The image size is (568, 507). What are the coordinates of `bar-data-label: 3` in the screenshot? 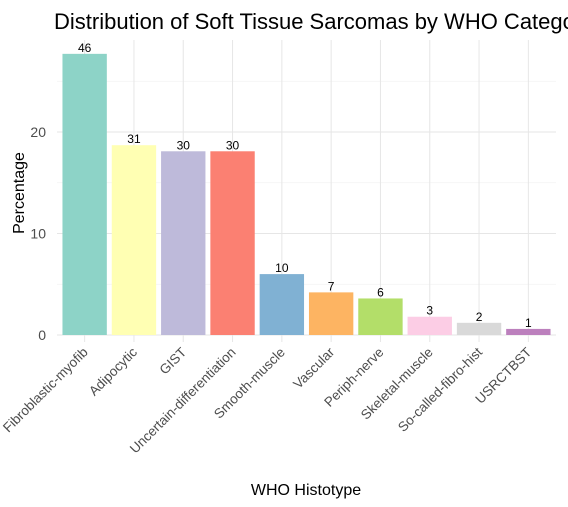 It's located at (429, 311).